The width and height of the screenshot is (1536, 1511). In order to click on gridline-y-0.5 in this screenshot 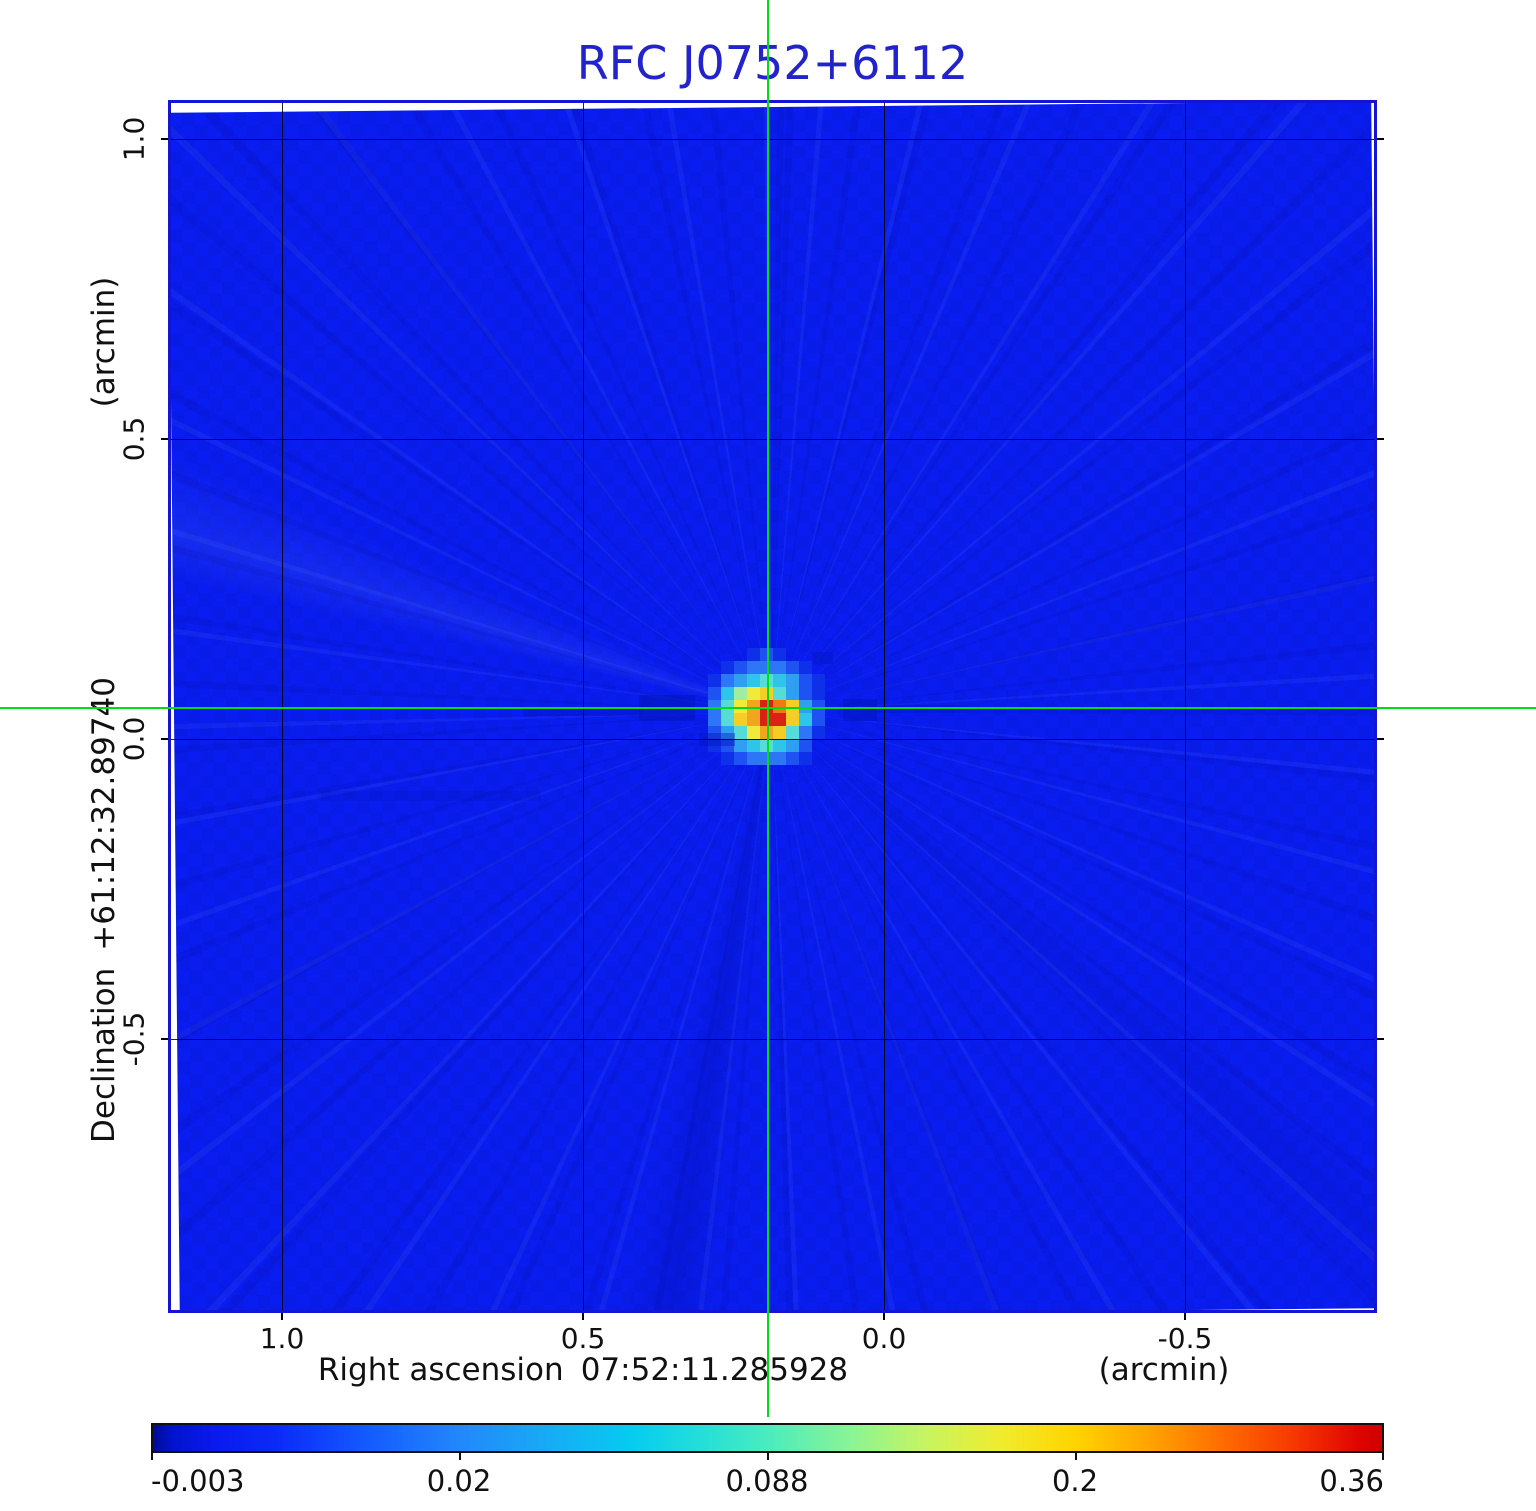, I will do `click(772, 439)`.